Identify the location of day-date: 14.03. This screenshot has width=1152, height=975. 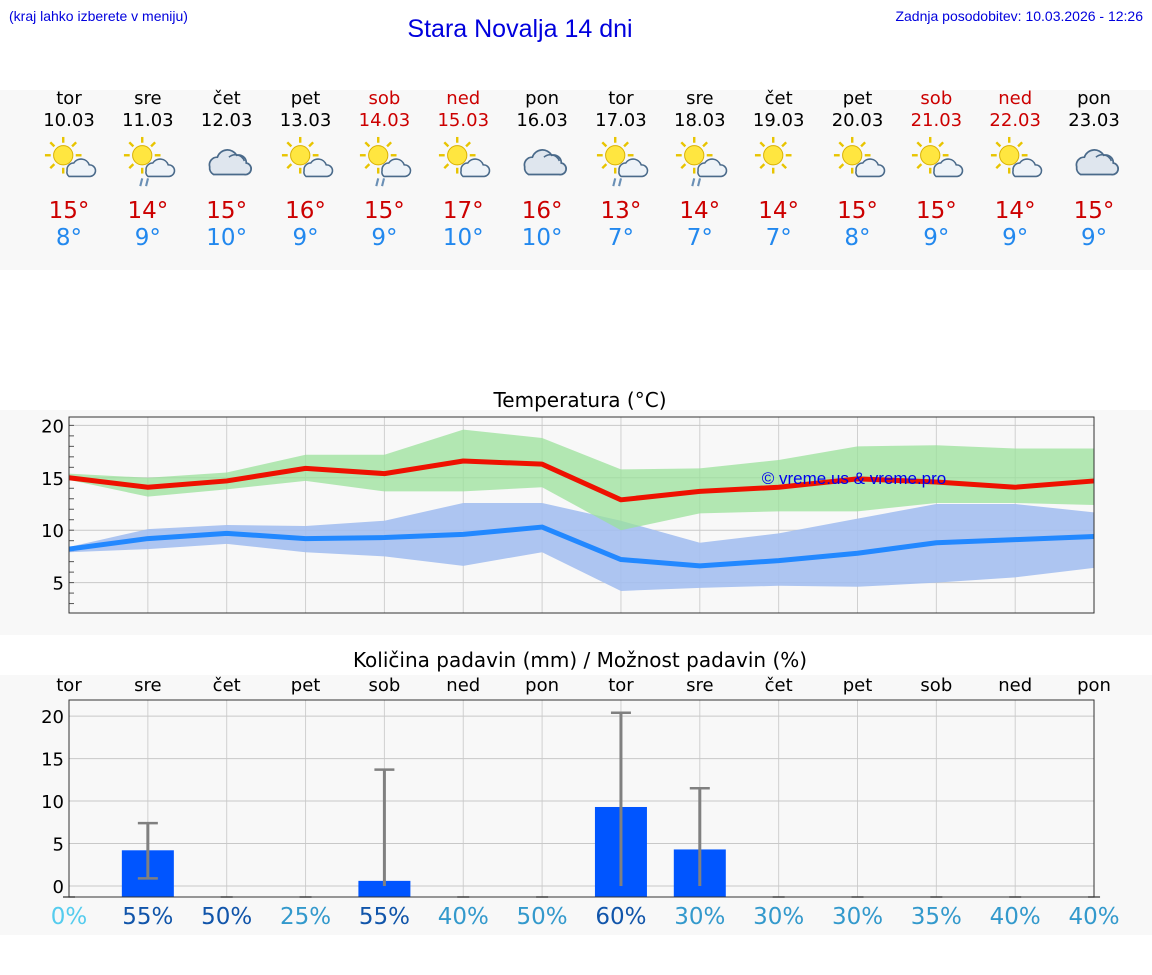
(384, 120).